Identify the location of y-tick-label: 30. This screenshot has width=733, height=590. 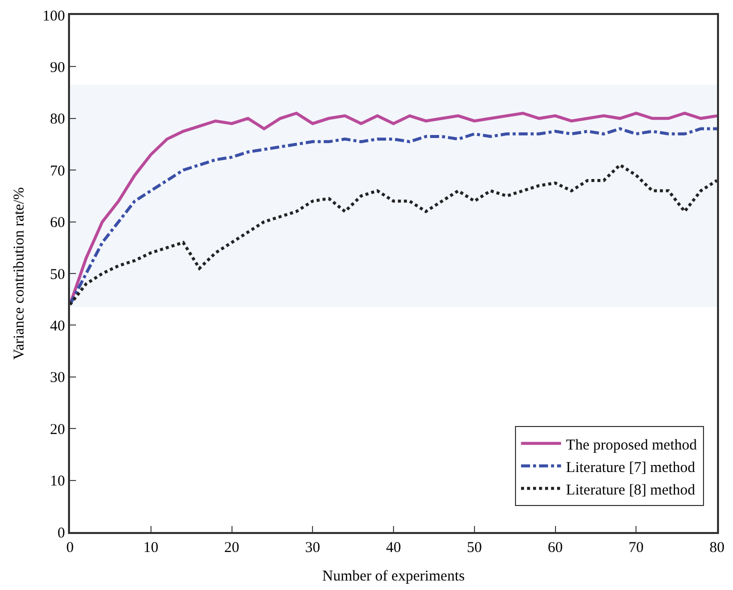
(57, 378).